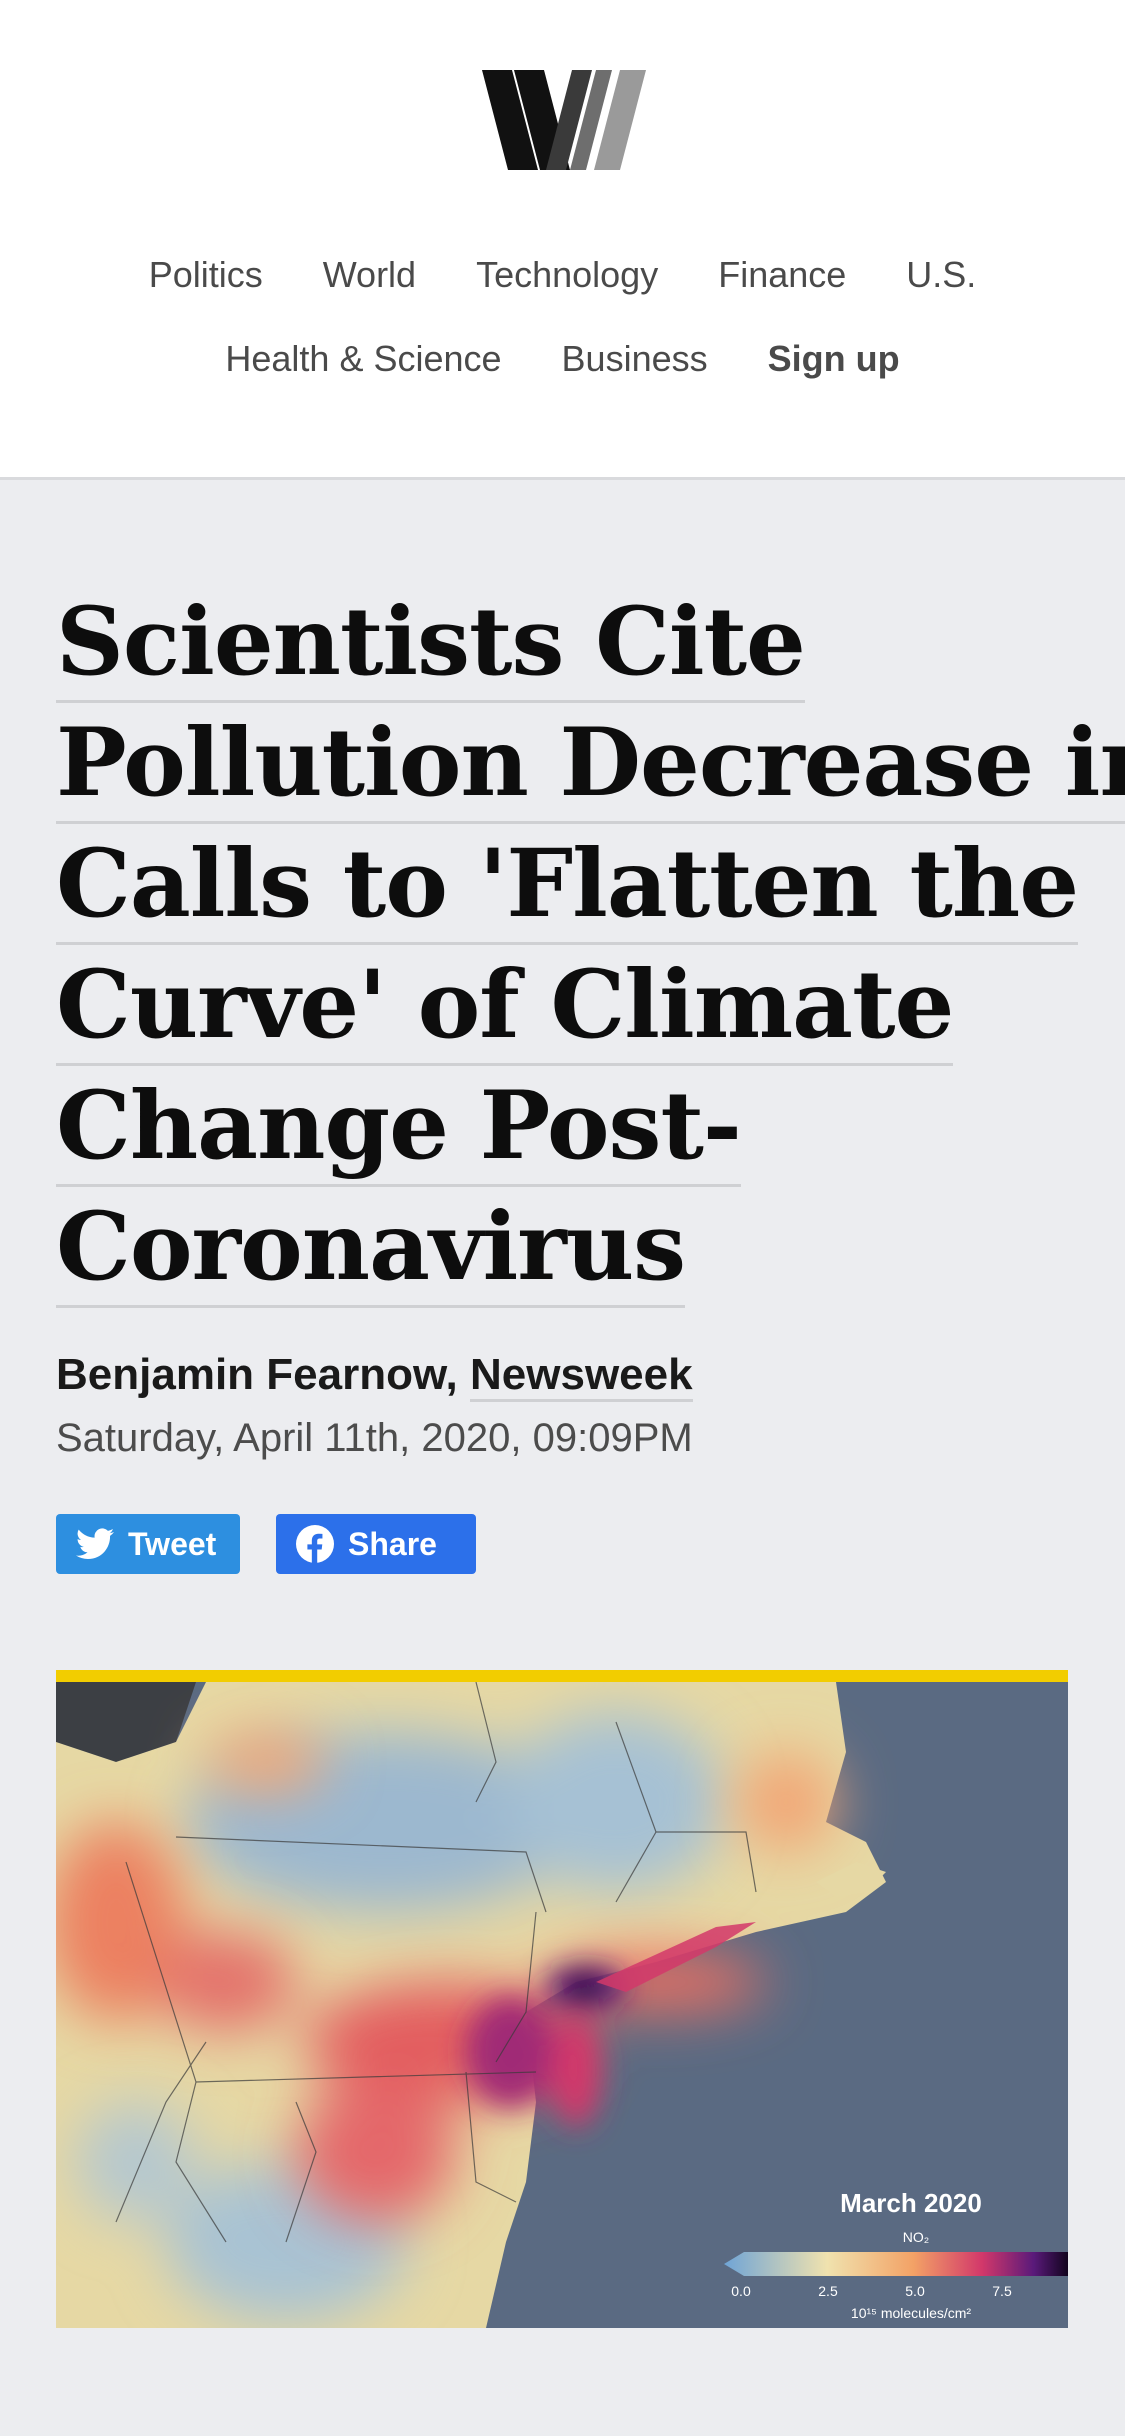  Describe the element at coordinates (399, 1127) in the screenshot. I see `title-line: Change Post-` at that location.